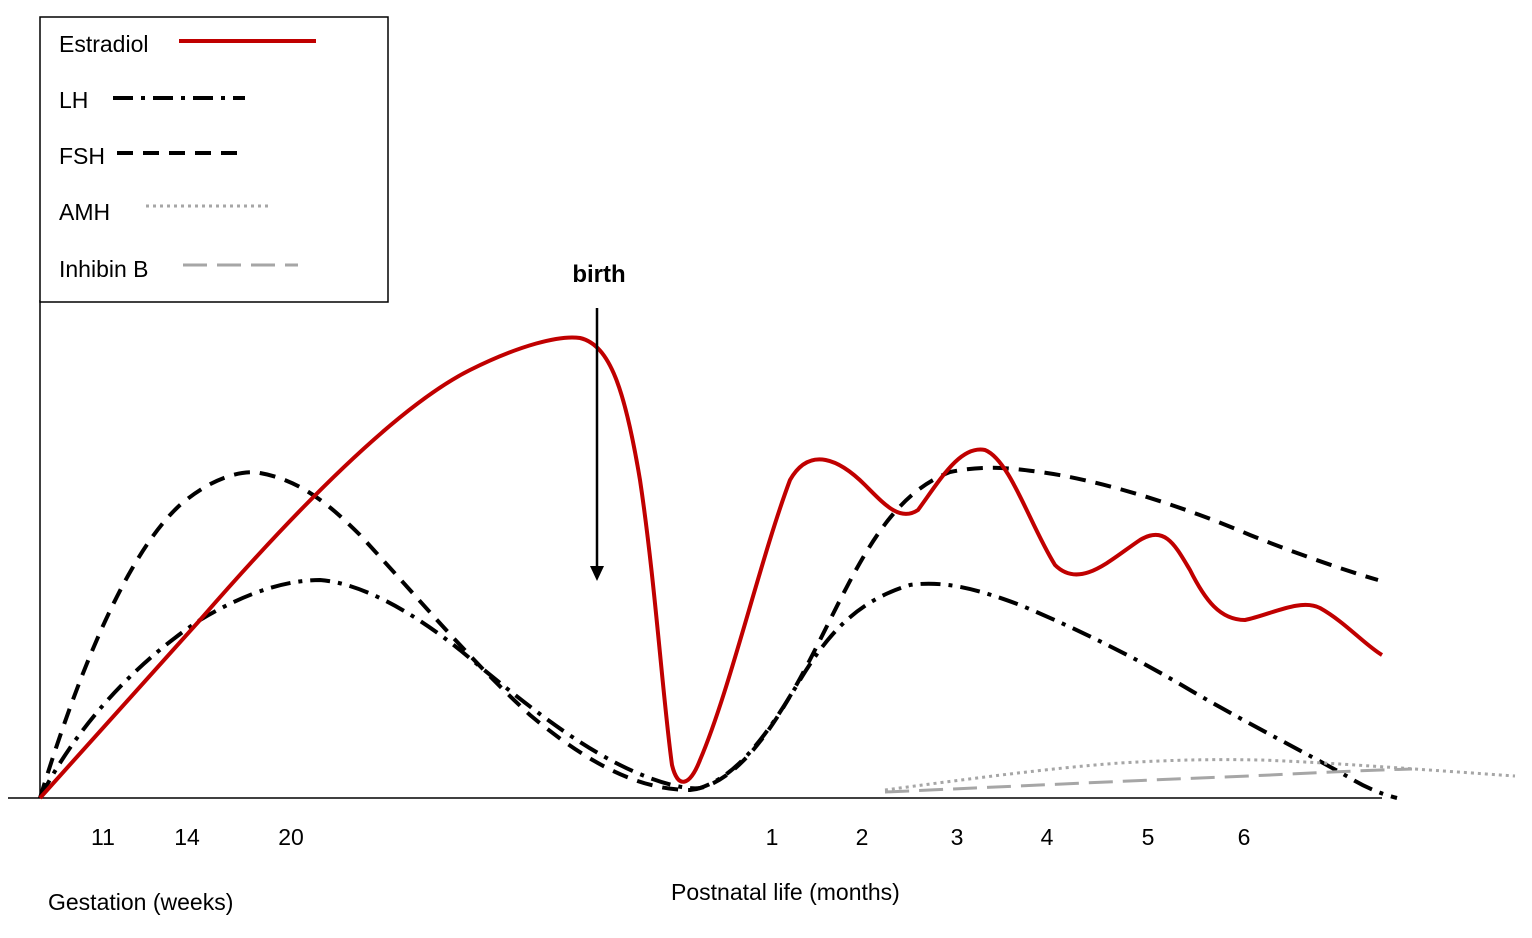 This screenshot has width=1532, height=938. I want to click on birth-arrowhead, so click(597, 573).